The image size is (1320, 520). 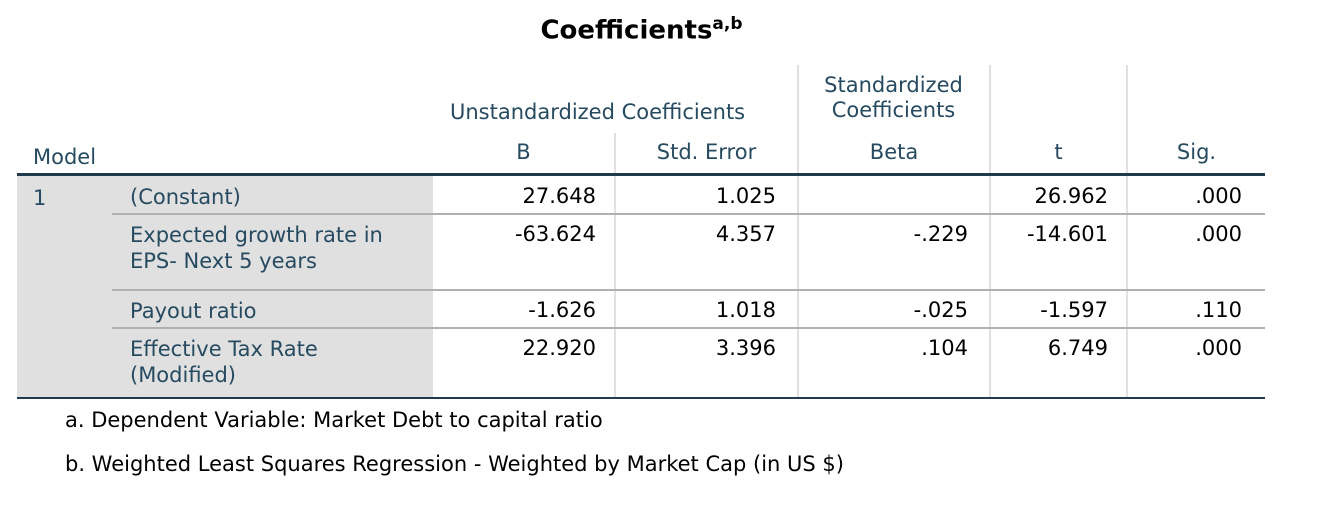 What do you see at coordinates (1071, 196) in the screenshot?
I see `cell-t: 26.962` at bounding box center [1071, 196].